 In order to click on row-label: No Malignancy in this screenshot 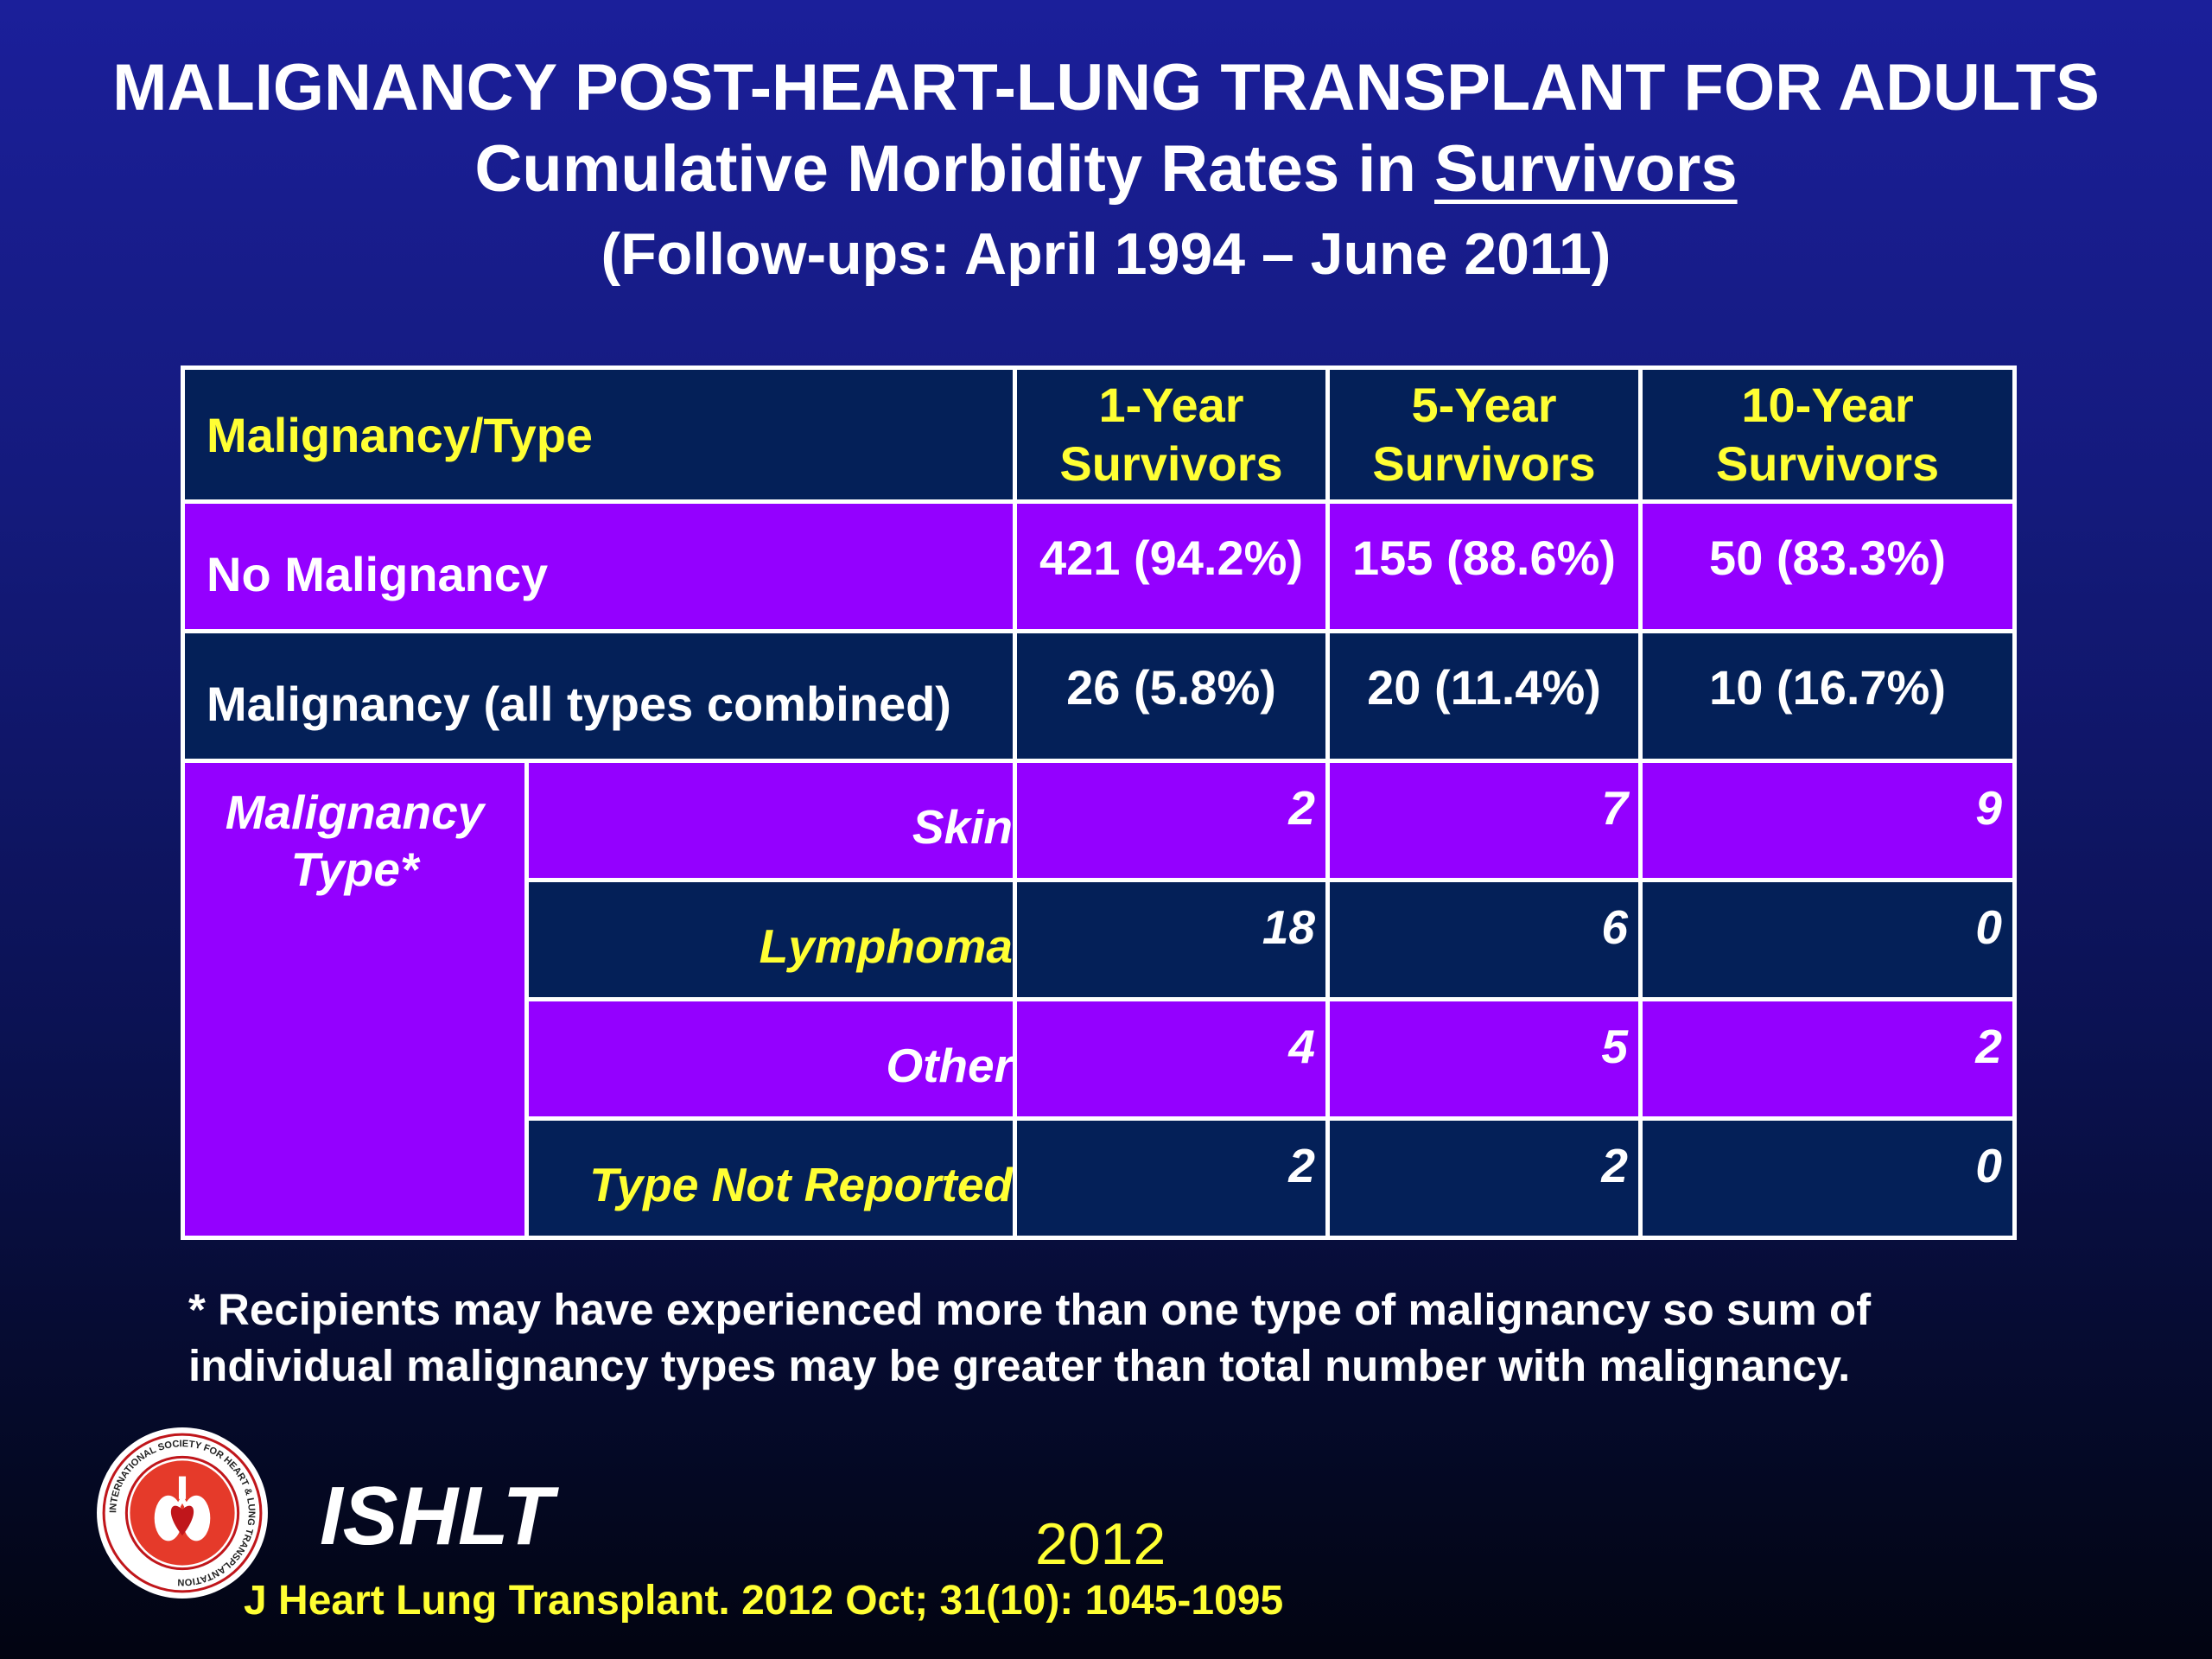, I will do `click(599, 566)`.